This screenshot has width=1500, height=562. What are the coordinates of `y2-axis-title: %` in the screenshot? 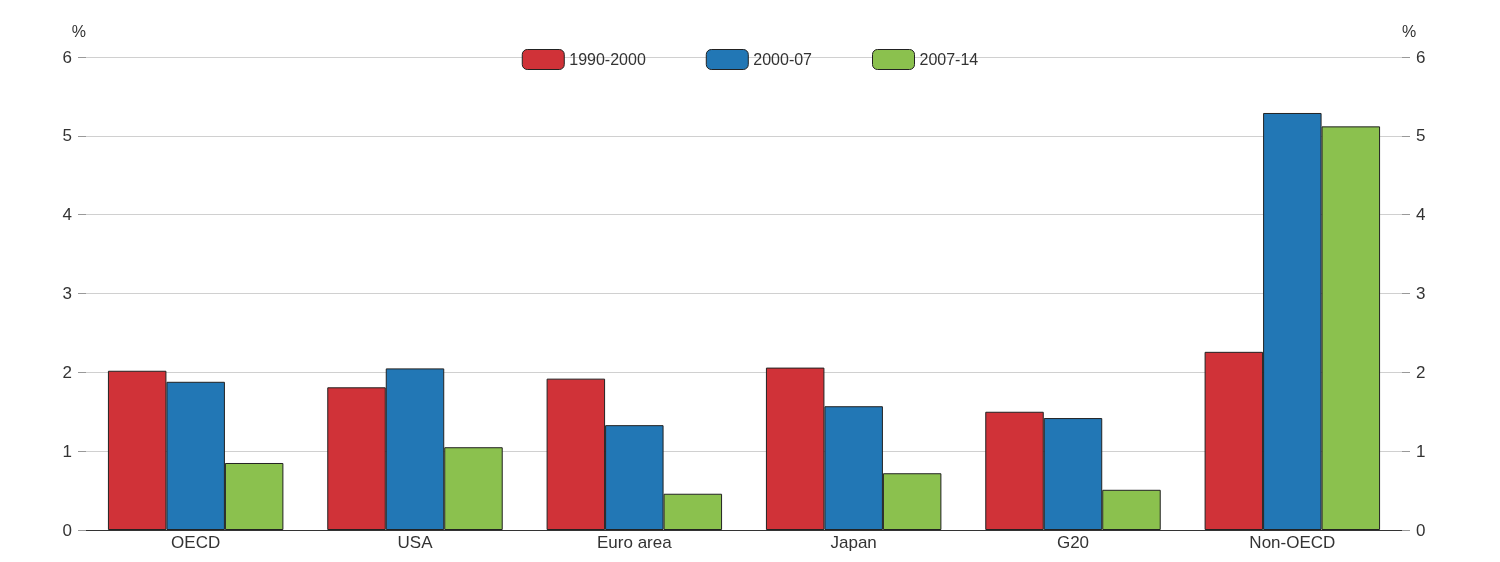 It's located at (1409, 31).